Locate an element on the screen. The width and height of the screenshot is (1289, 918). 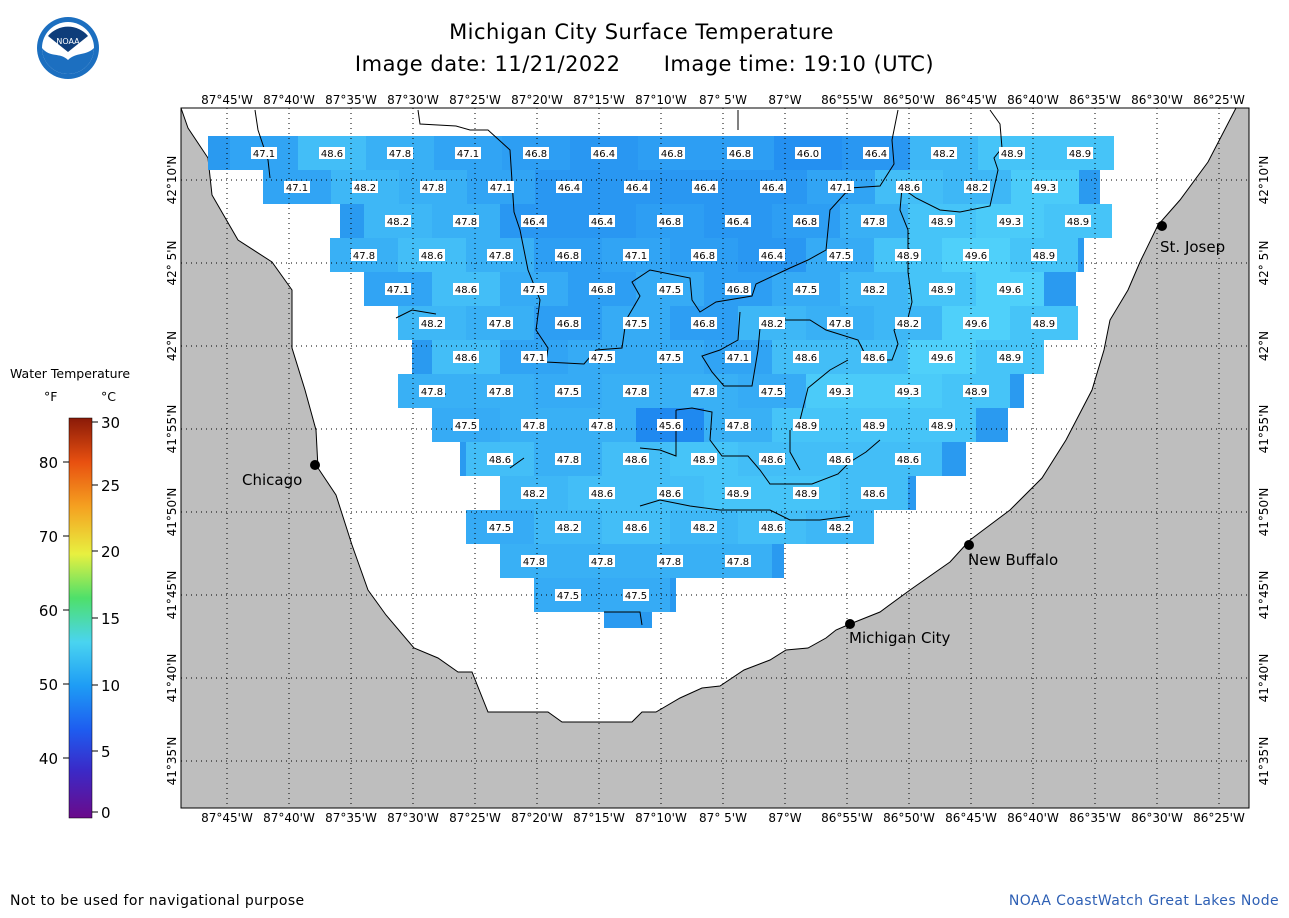
lat-label: 41°45'N is located at coordinates (1264, 595).